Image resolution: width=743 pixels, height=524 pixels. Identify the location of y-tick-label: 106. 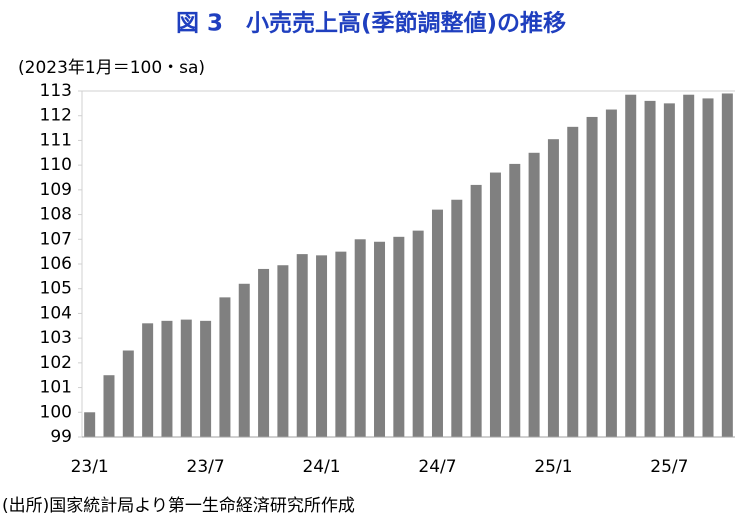
(56, 264).